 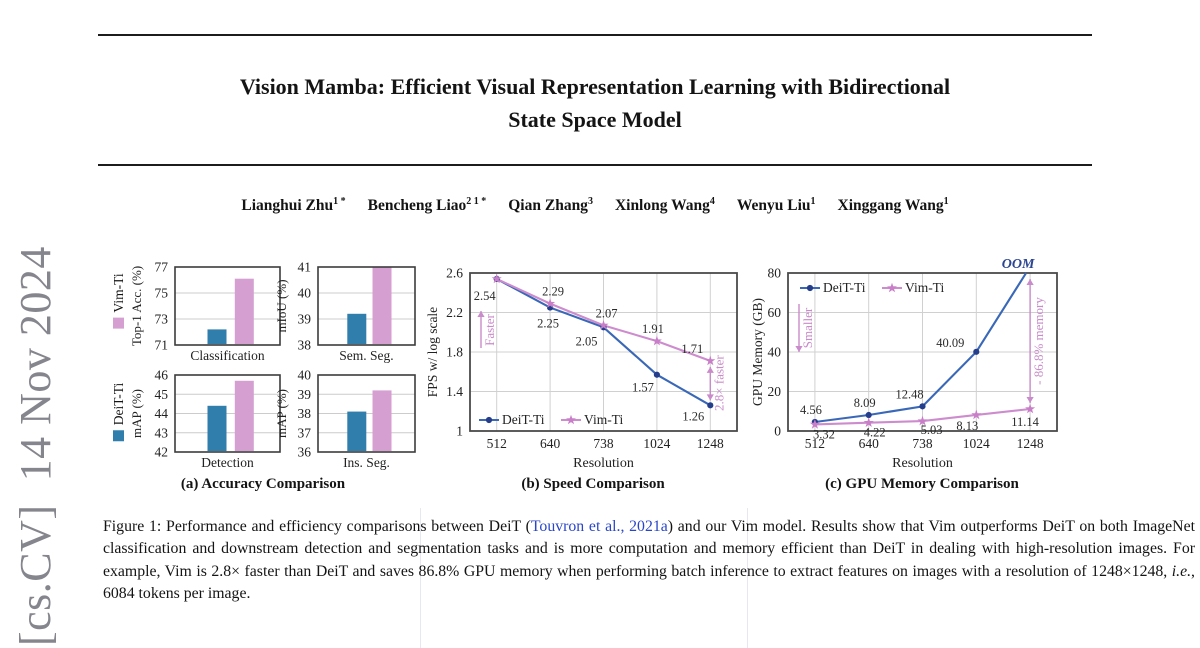 I want to click on caption-ie: i.e., so click(x=1181, y=571).